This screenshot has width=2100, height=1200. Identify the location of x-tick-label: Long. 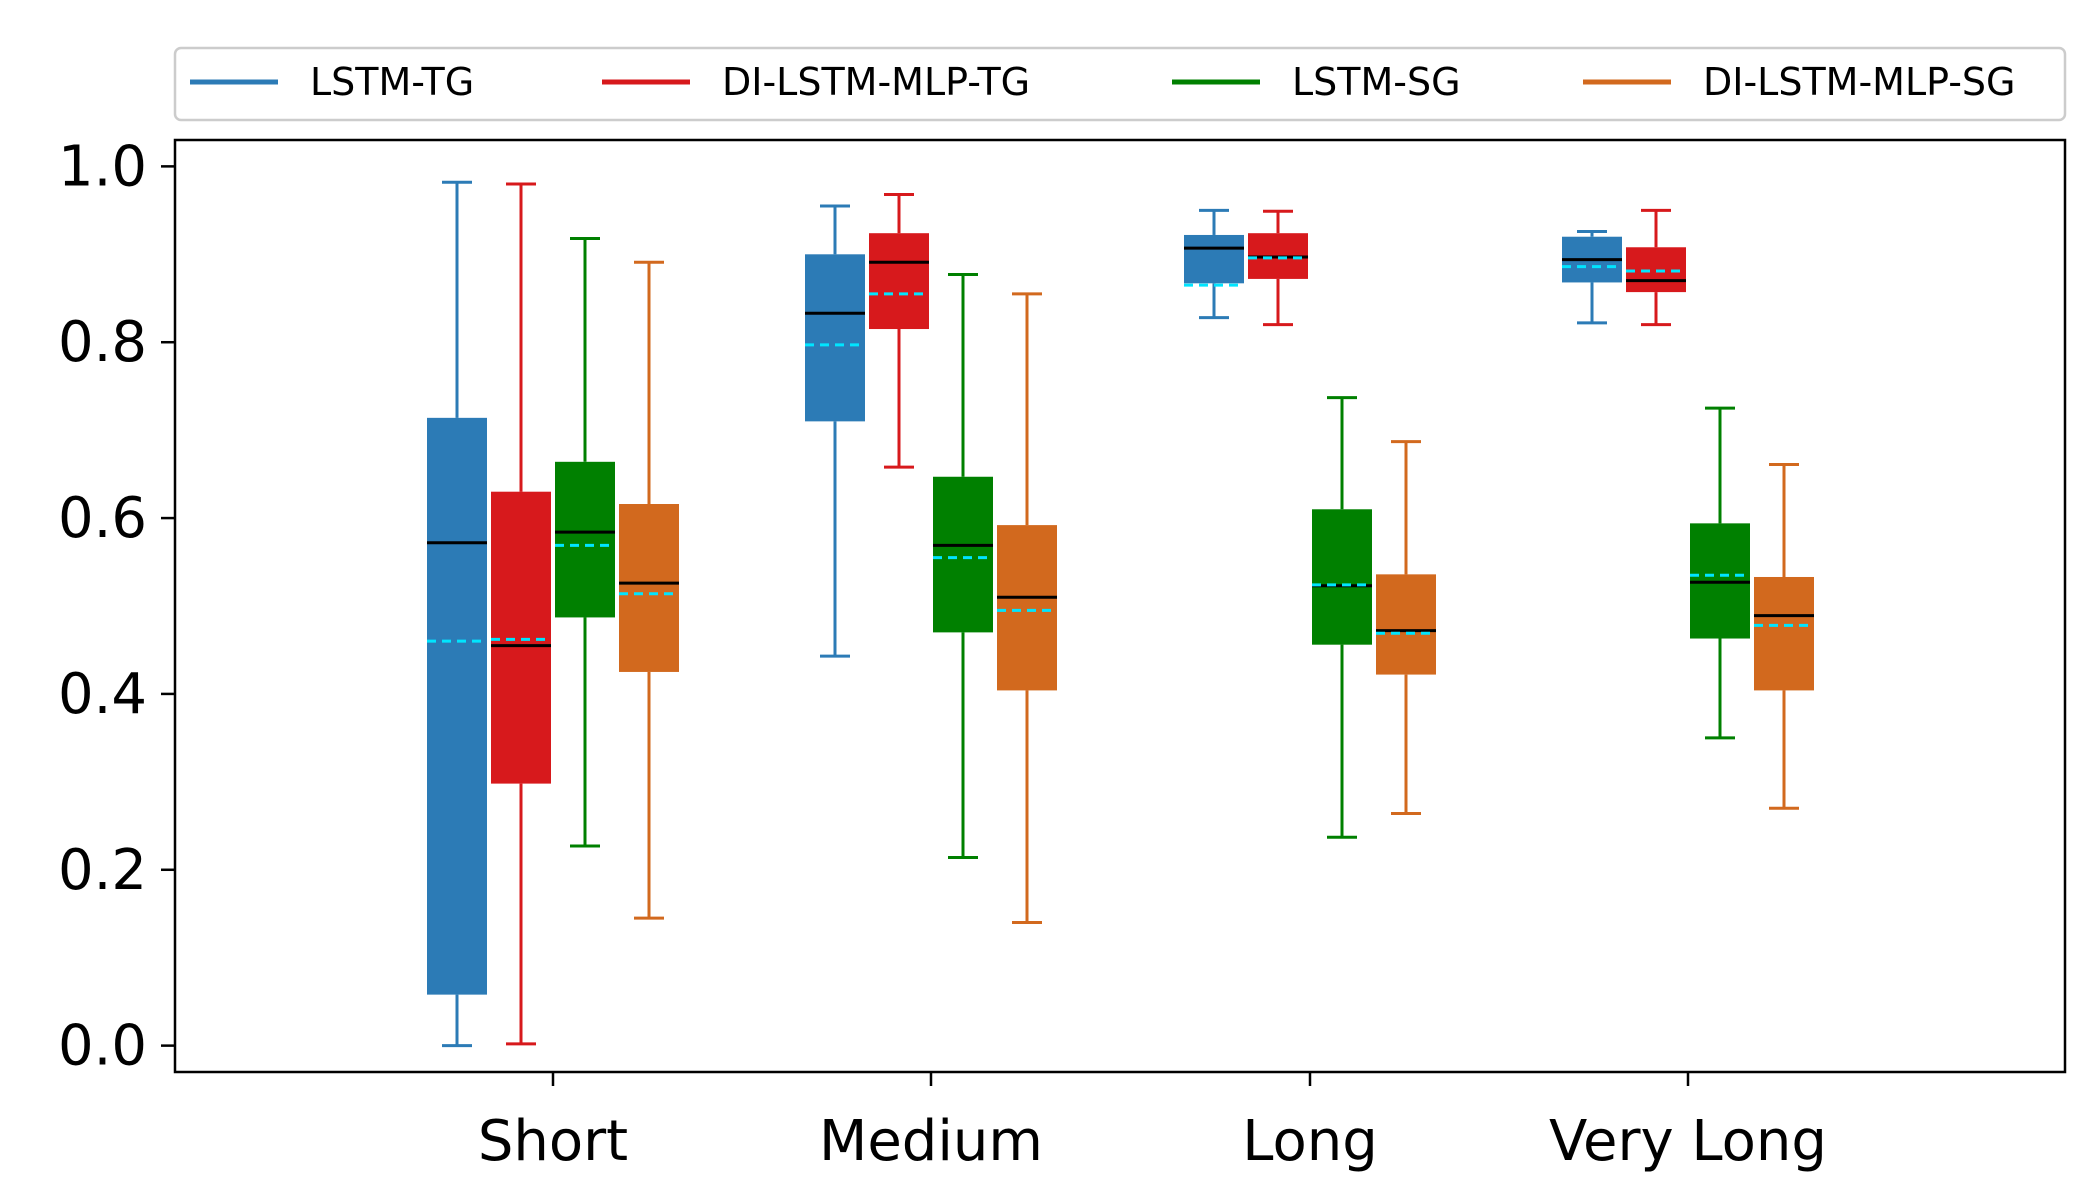
(1310, 1141).